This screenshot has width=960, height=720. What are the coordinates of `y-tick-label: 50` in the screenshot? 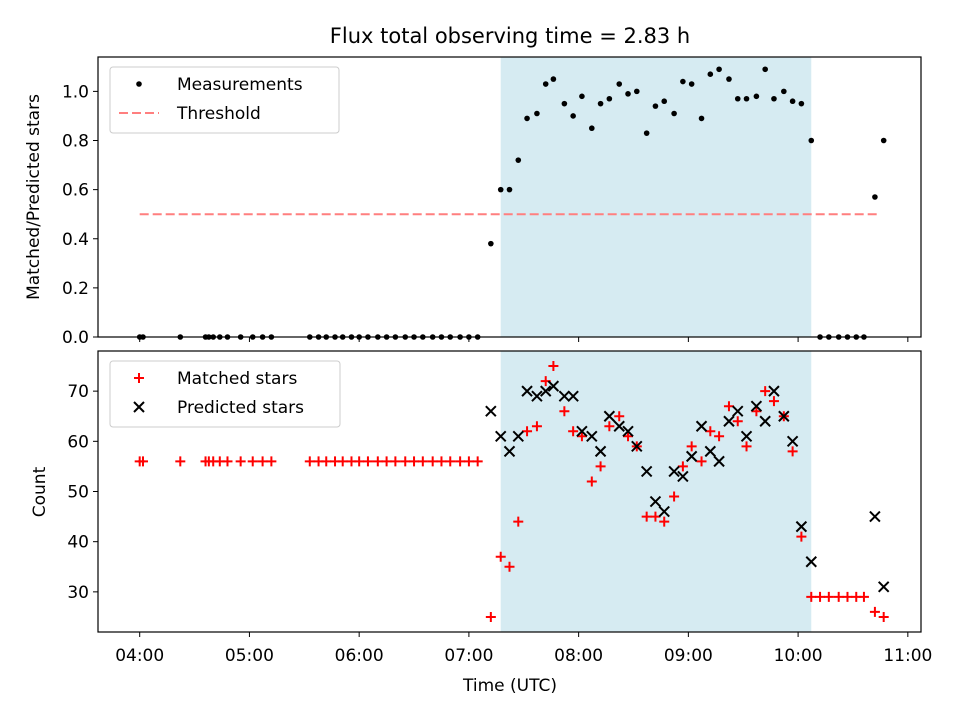 It's located at (78, 493).